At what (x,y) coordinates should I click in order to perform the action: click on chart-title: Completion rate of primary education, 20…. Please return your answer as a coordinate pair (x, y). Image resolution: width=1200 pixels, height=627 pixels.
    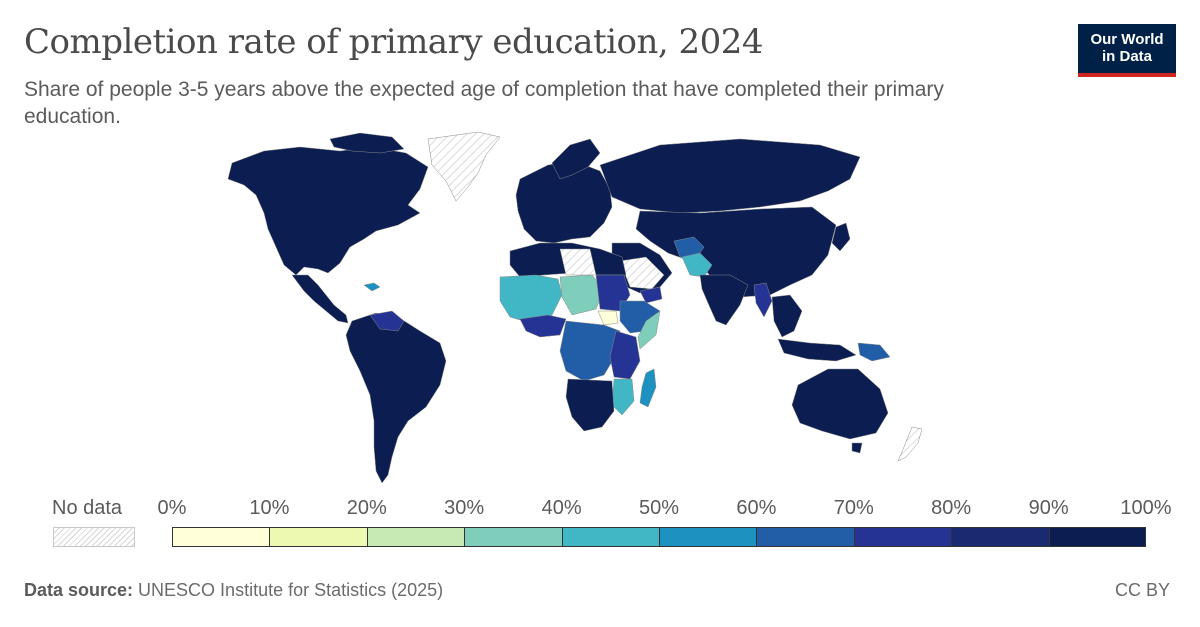
    Looking at the image, I should click on (394, 42).